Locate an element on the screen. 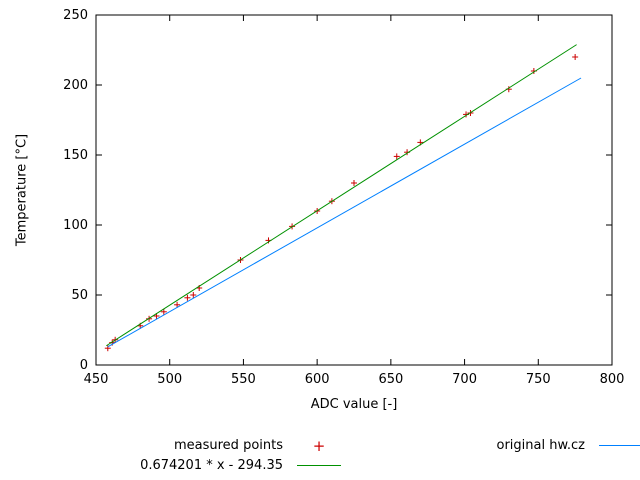 The height and width of the screenshot is (480, 640). legend-item-measured: measured points + is located at coordinates (232, 445).